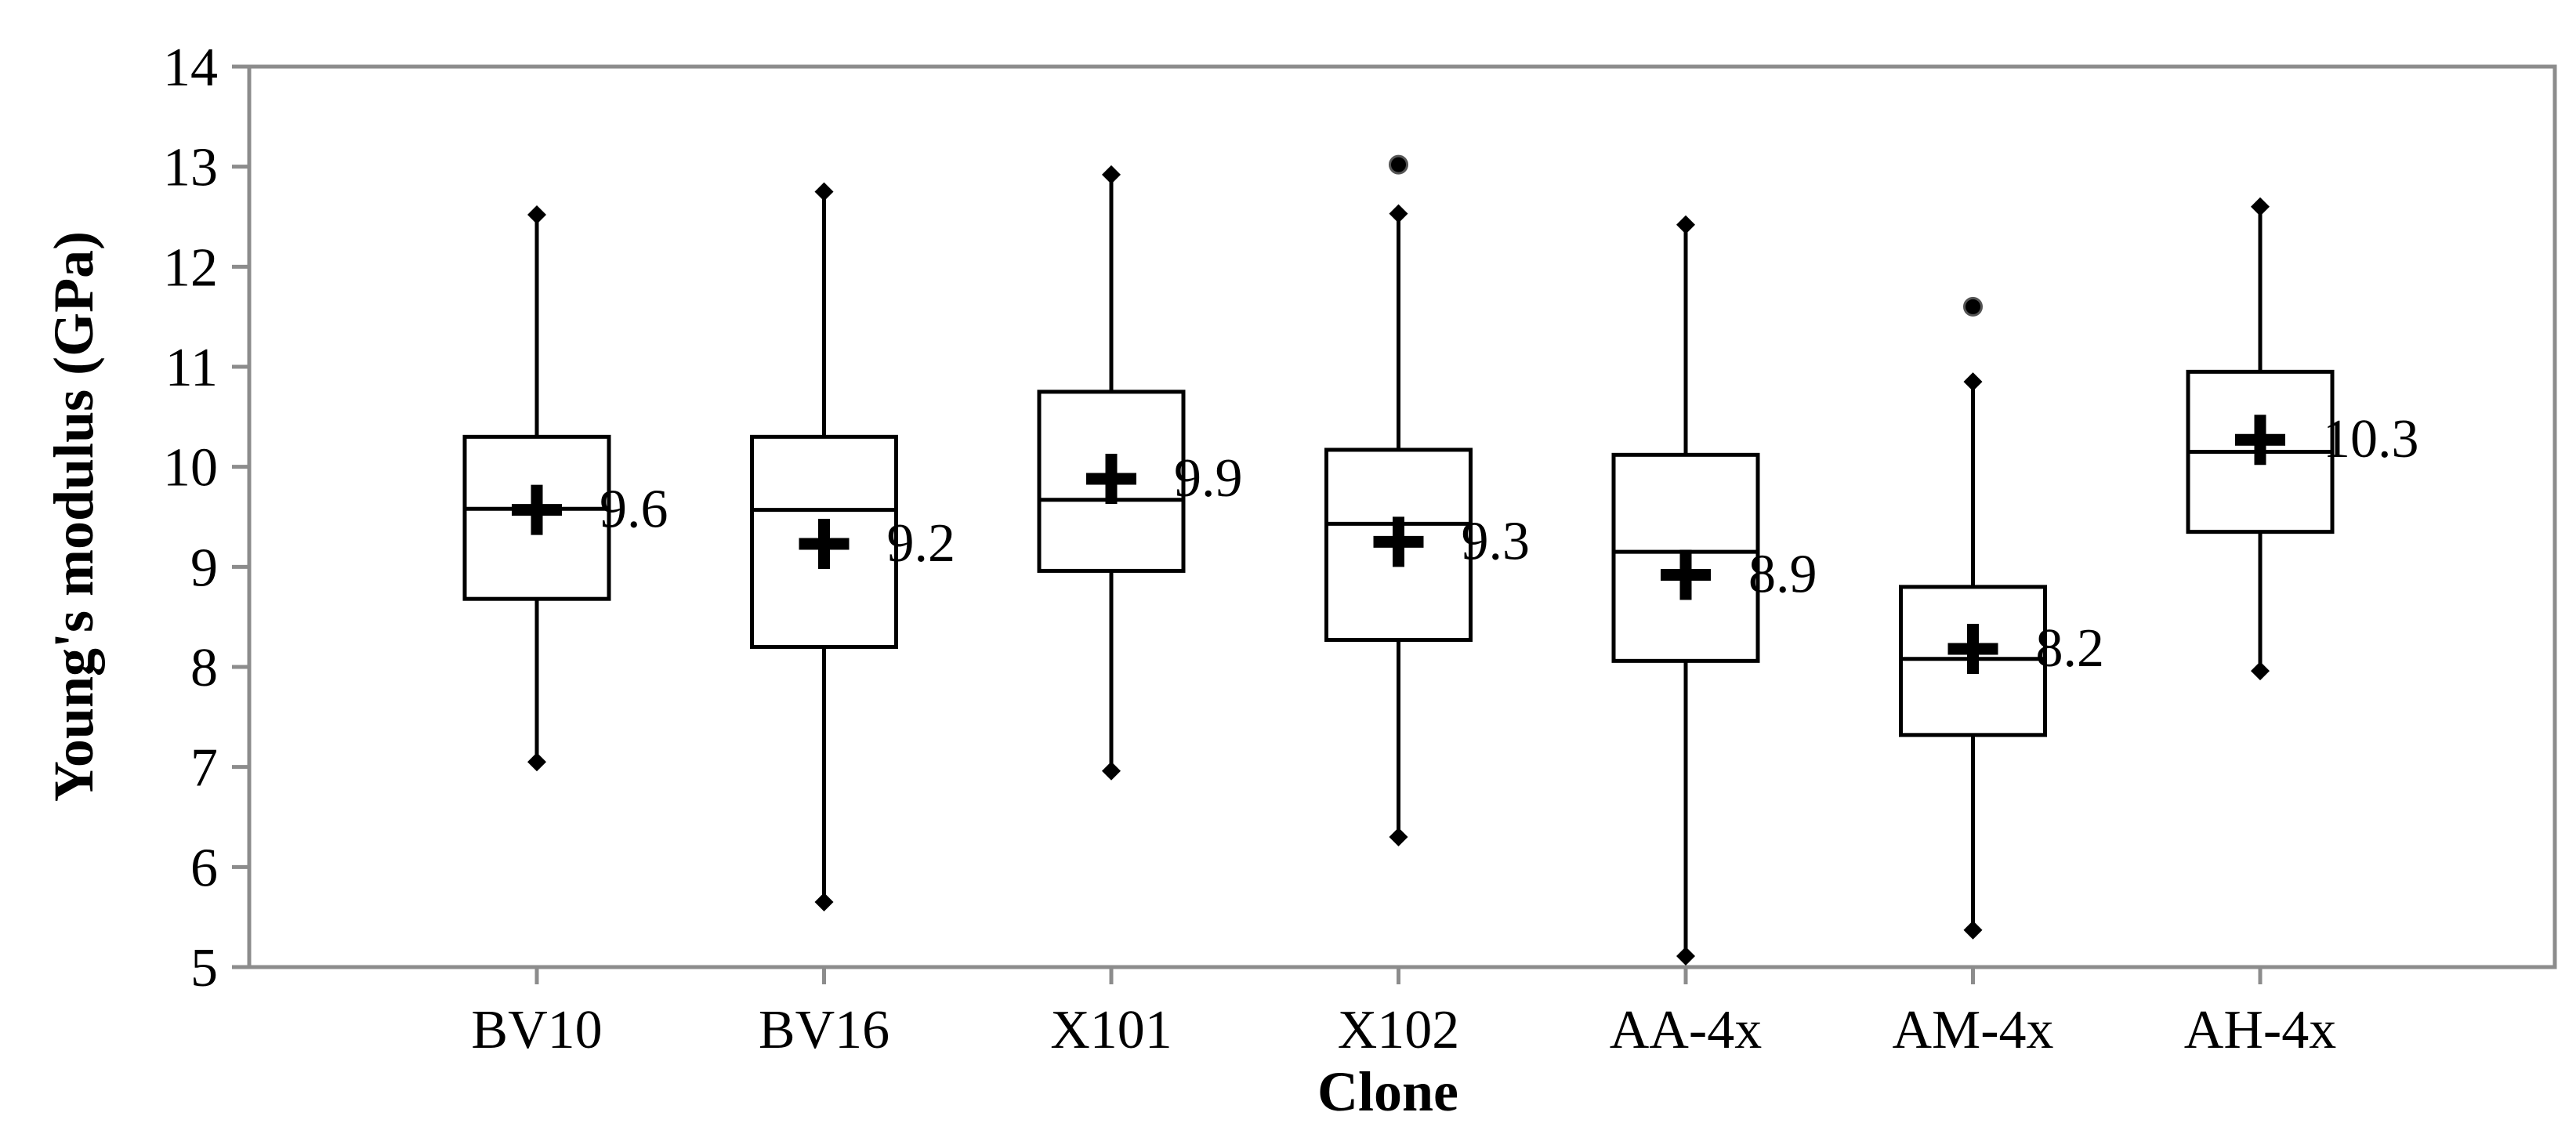 This screenshot has height=1134, width=2576. Describe the element at coordinates (1427, 500) in the screenshot. I see `box-group: 9.3` at that location.